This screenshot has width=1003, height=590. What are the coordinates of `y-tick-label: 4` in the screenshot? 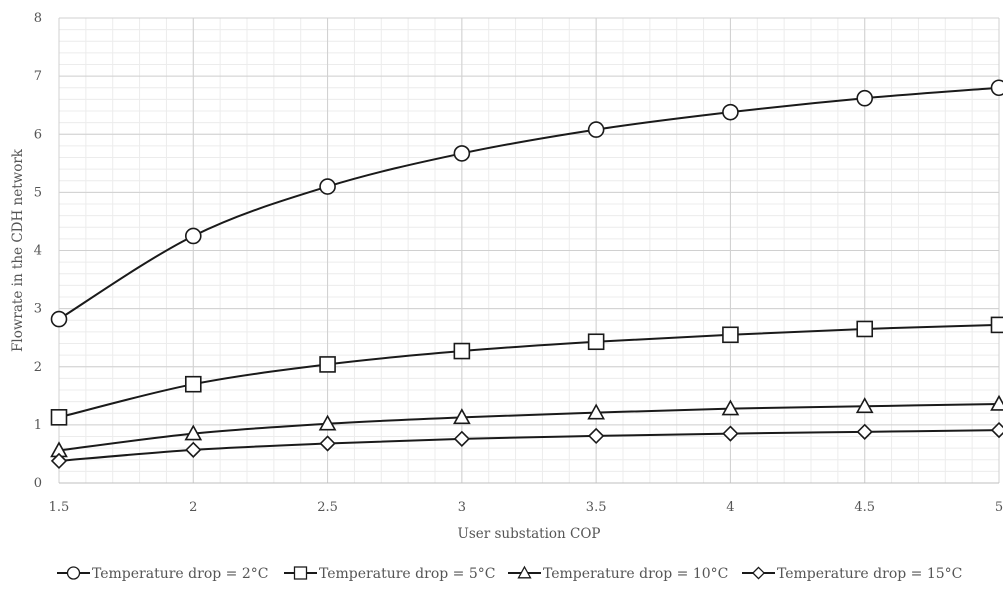 It's located at (38, 251).